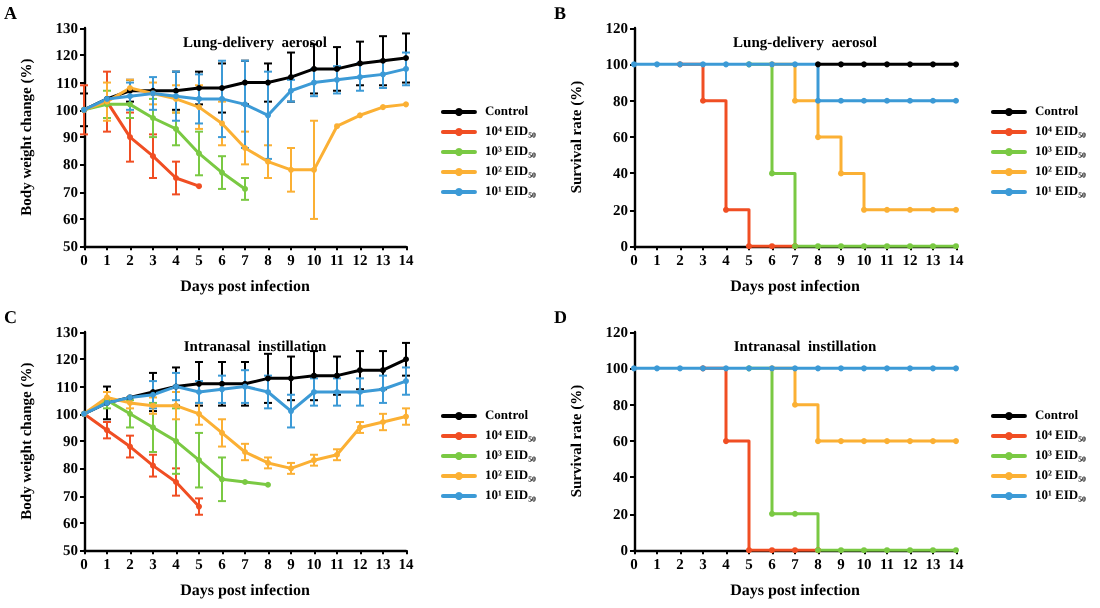  Describe the element at coordinates (10, 317) in the screenshot. I see `text: C` at that location.